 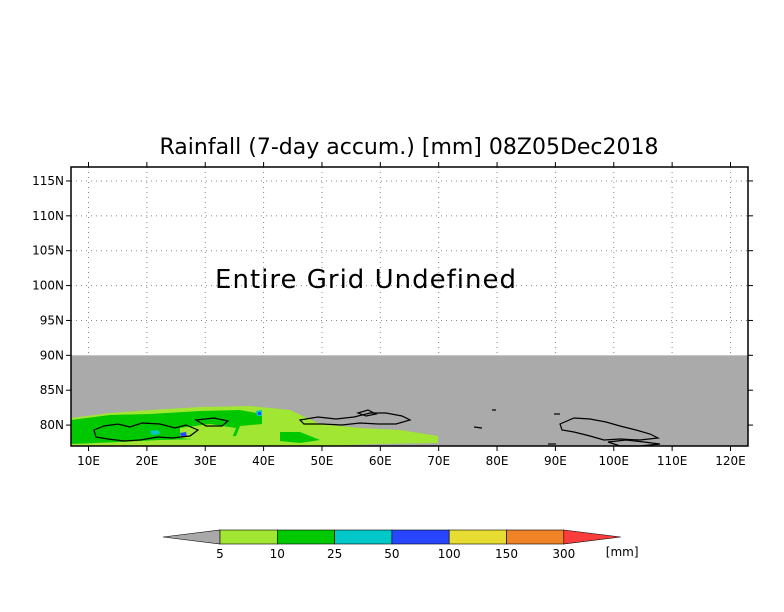 I want to click on rainfall-shading, so click(x=254, y=426).